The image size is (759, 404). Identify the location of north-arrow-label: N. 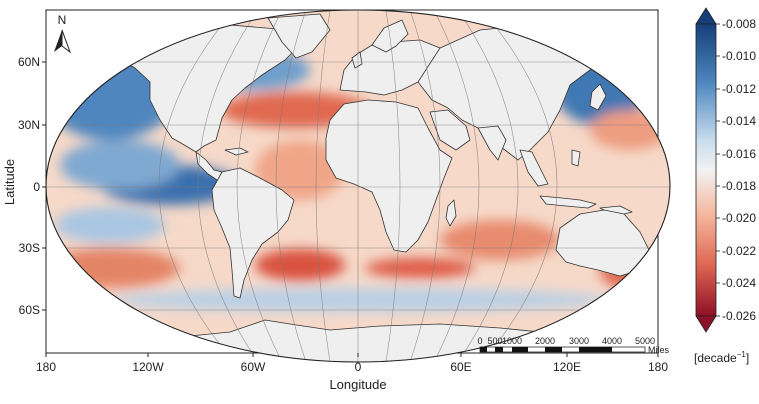
(62, 20).